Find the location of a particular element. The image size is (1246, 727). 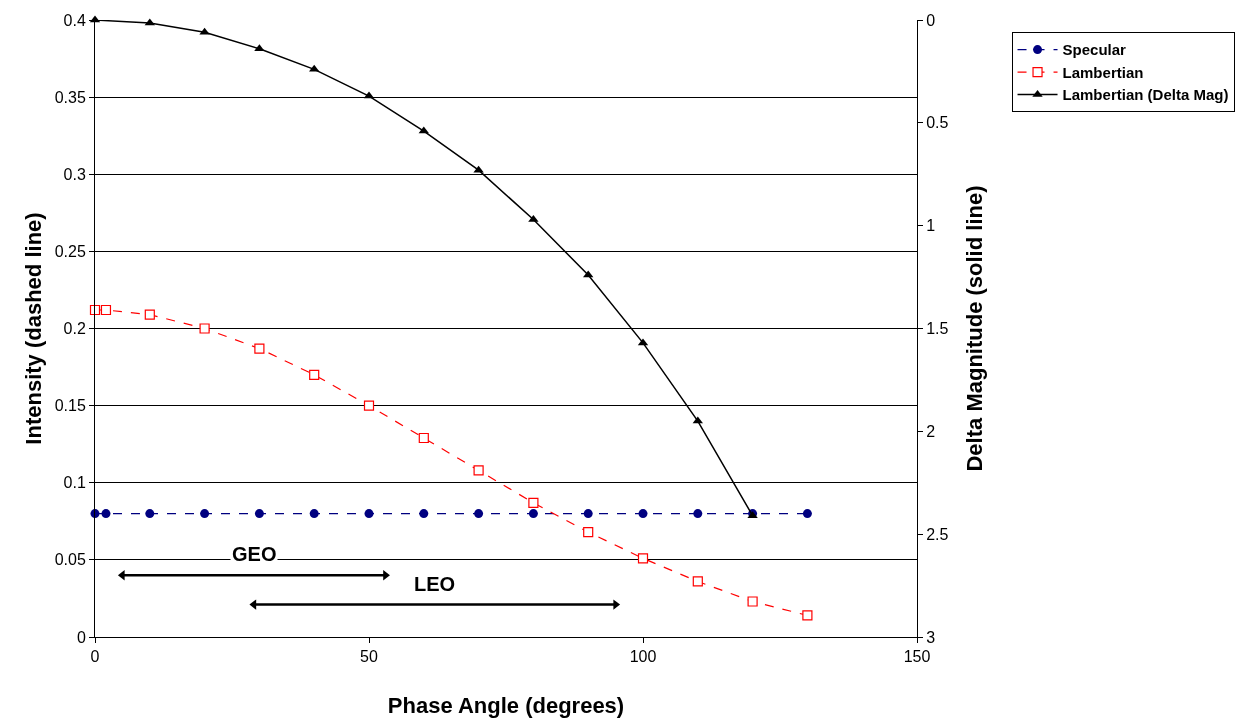

y2-tick-label: 3 is located at coordinates (931, 637).